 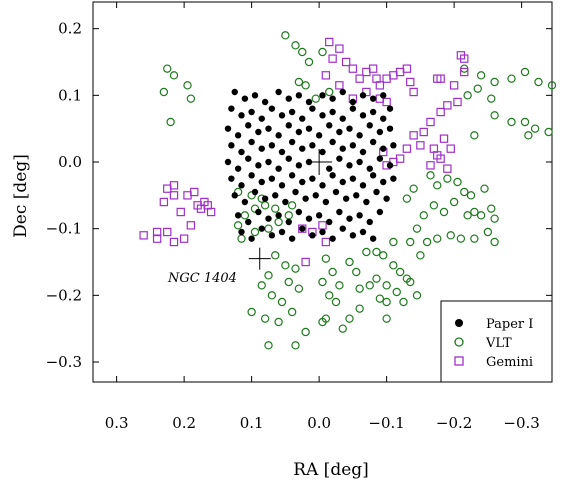 What do you see at coordinates (70, 162) in the screenshot?
I see `y-tick-label-2: 0.0` at bounding box center [70, 162].